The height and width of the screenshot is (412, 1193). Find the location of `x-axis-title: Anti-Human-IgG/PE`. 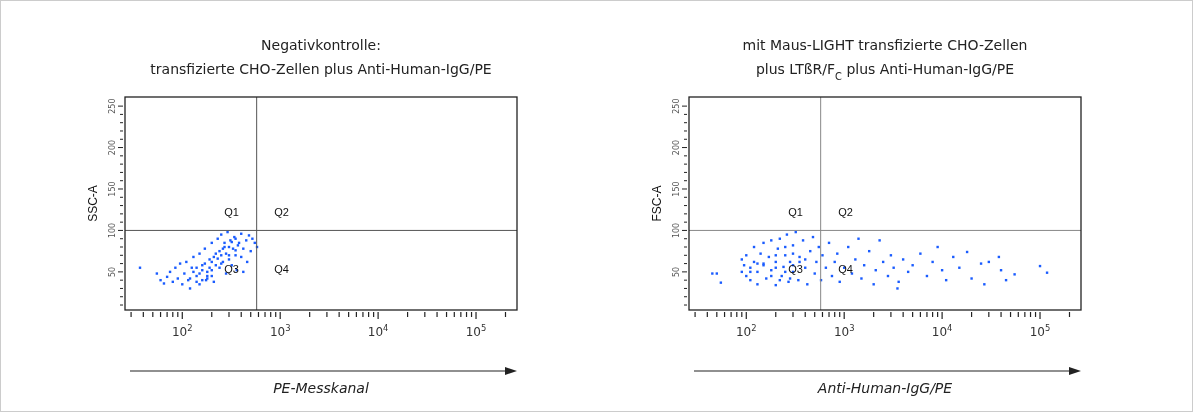

x-axis-title: Anti-Human-IgG/PE is located at coordinates (884, 388).